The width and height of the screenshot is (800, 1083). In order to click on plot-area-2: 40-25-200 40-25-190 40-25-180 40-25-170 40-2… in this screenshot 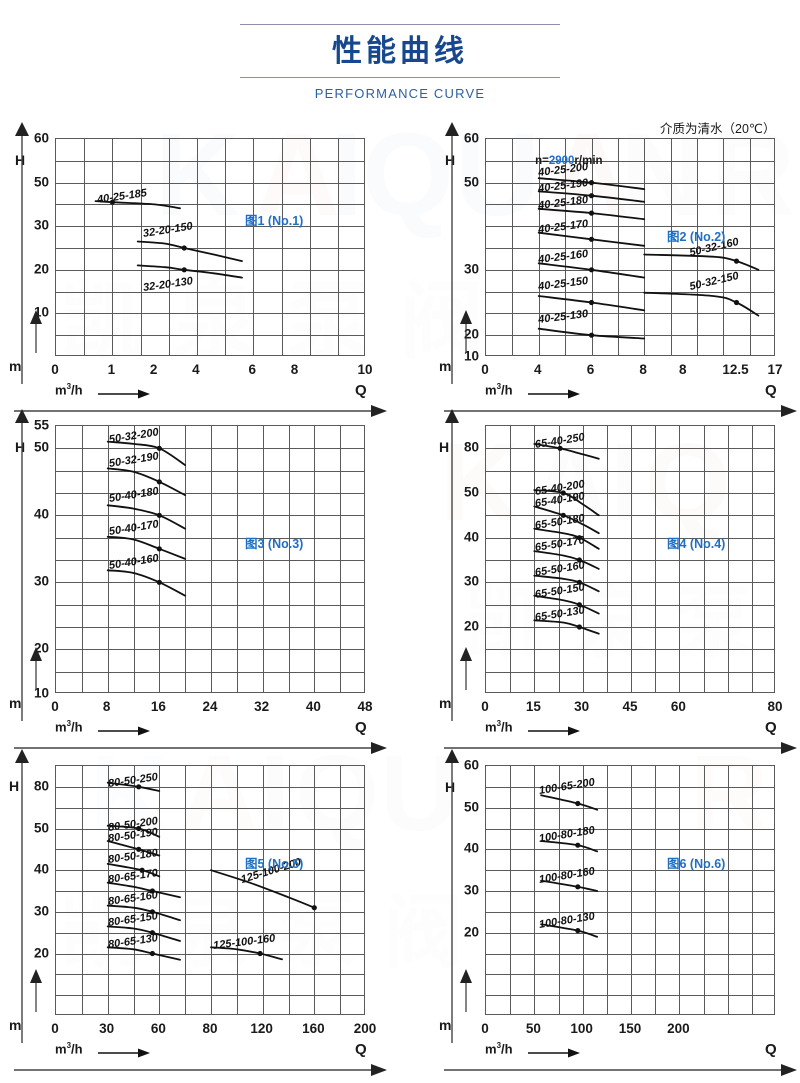, I will do `click(630, 247)`.